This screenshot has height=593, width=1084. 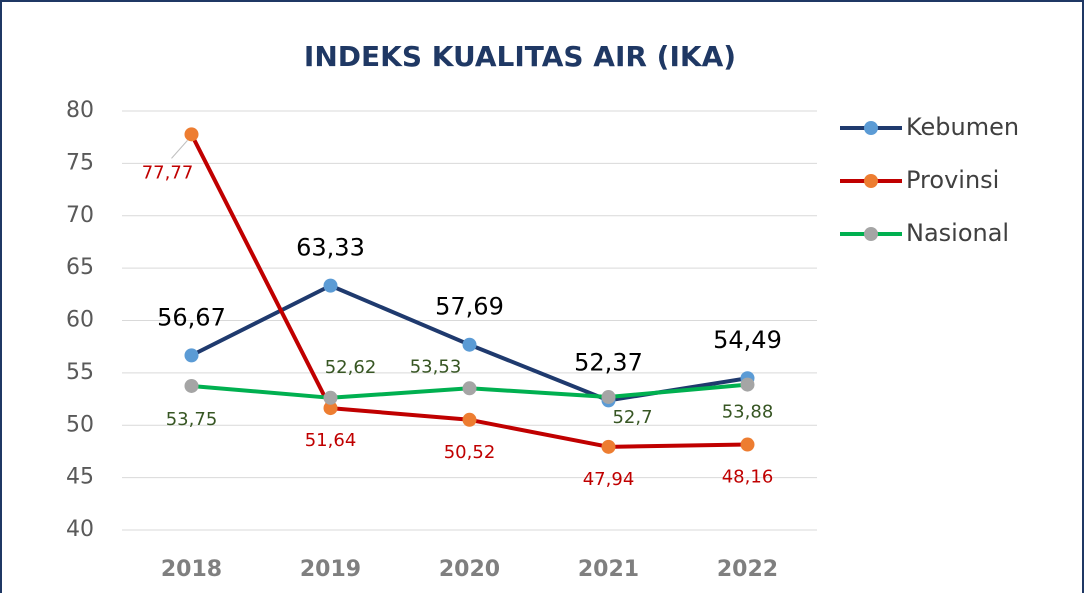 I want to click on y-tick-label: 45, so click(x=80, y=477).